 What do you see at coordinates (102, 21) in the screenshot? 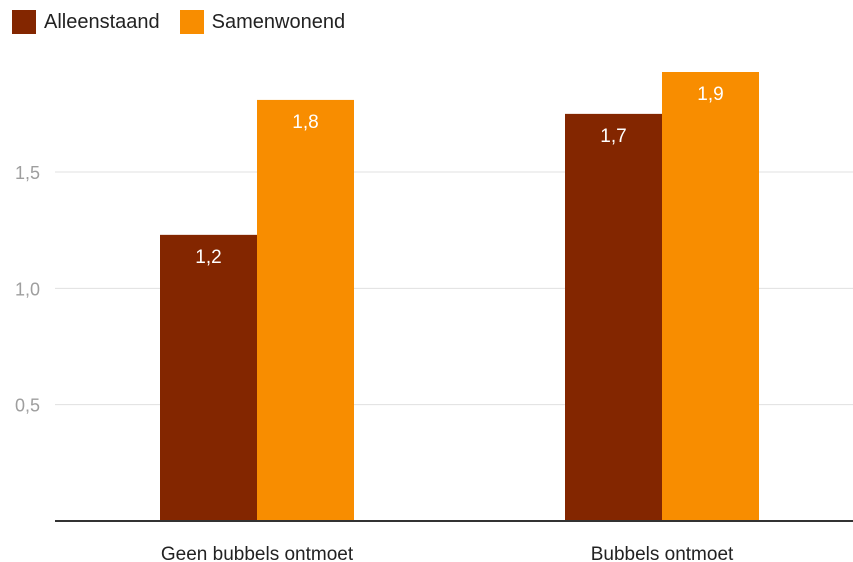
I see `legend-label-alleenstaand: Alleenstaand` at bounding box center [102, 21].